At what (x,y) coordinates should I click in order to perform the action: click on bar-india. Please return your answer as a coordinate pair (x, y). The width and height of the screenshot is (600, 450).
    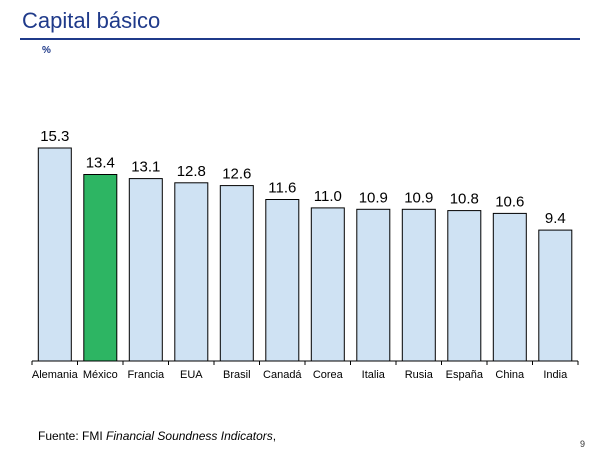
    Looking at the image, I should click on (555, 295).